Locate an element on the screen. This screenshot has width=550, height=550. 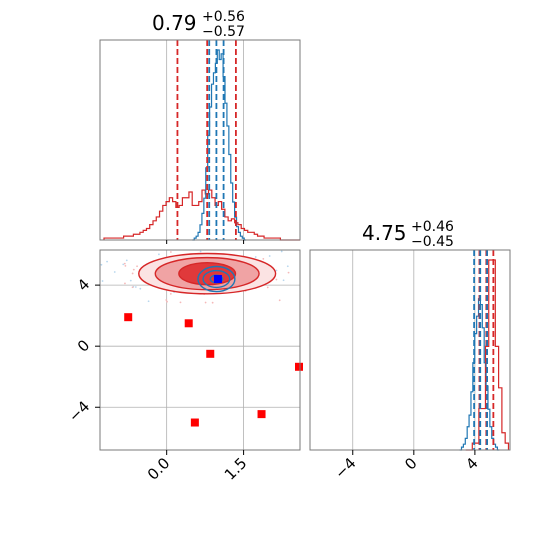
joint-ytick-label: 4 is located at coordinates (83, 284).